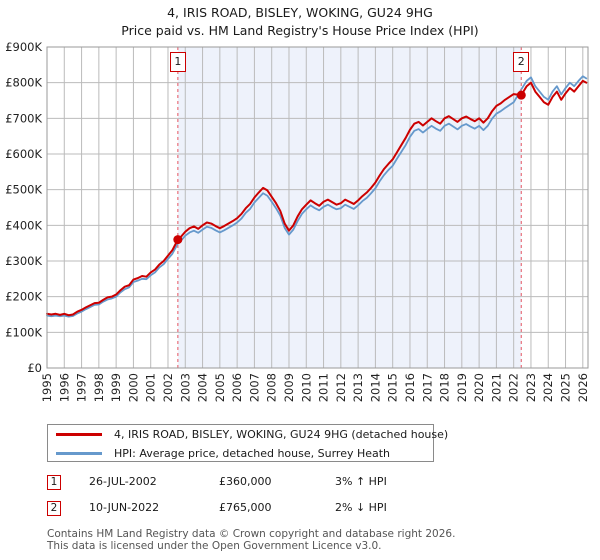  What do you see at coordinates (361, 481) in the screenshot?
I see `transaction-hpi-delta-1: 3% ↑ HPI` at bounding box center [361, 481].